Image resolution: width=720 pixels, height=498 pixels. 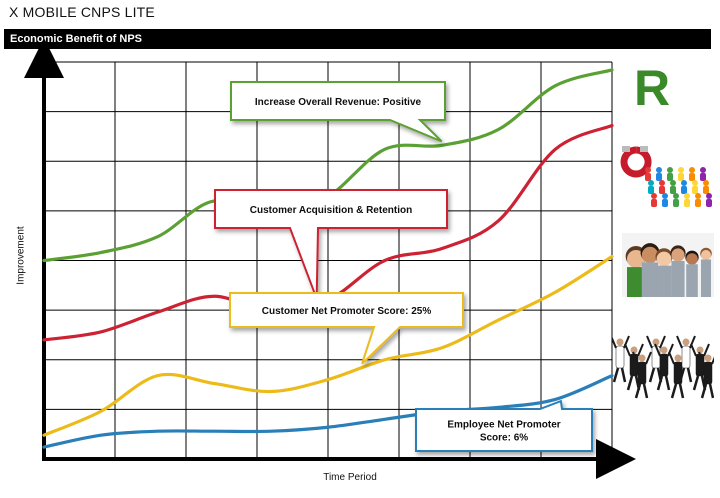 What do you see at coordinates (338, 112) in the screenshot?
I see `callout-0: Increase Overall Revenue: Positive` at bounding box center [338, 112].